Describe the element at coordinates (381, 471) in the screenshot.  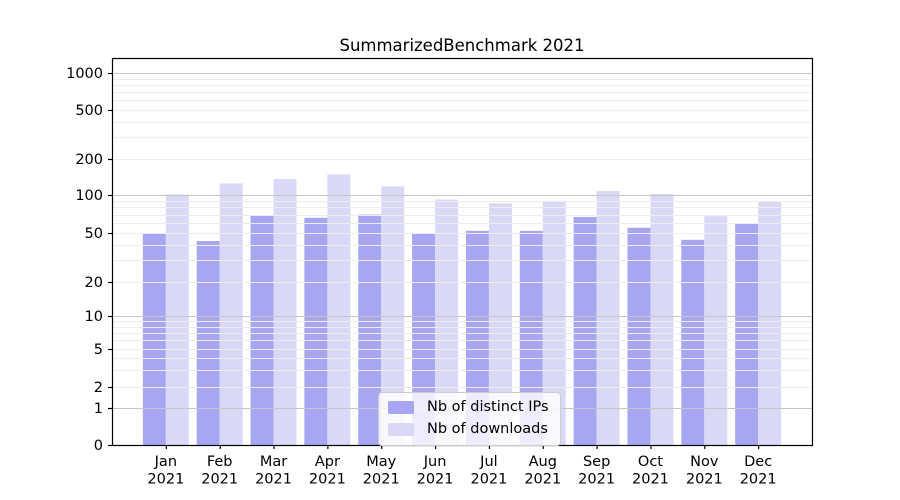
I see `x-tick-label: May 2021` at that location.